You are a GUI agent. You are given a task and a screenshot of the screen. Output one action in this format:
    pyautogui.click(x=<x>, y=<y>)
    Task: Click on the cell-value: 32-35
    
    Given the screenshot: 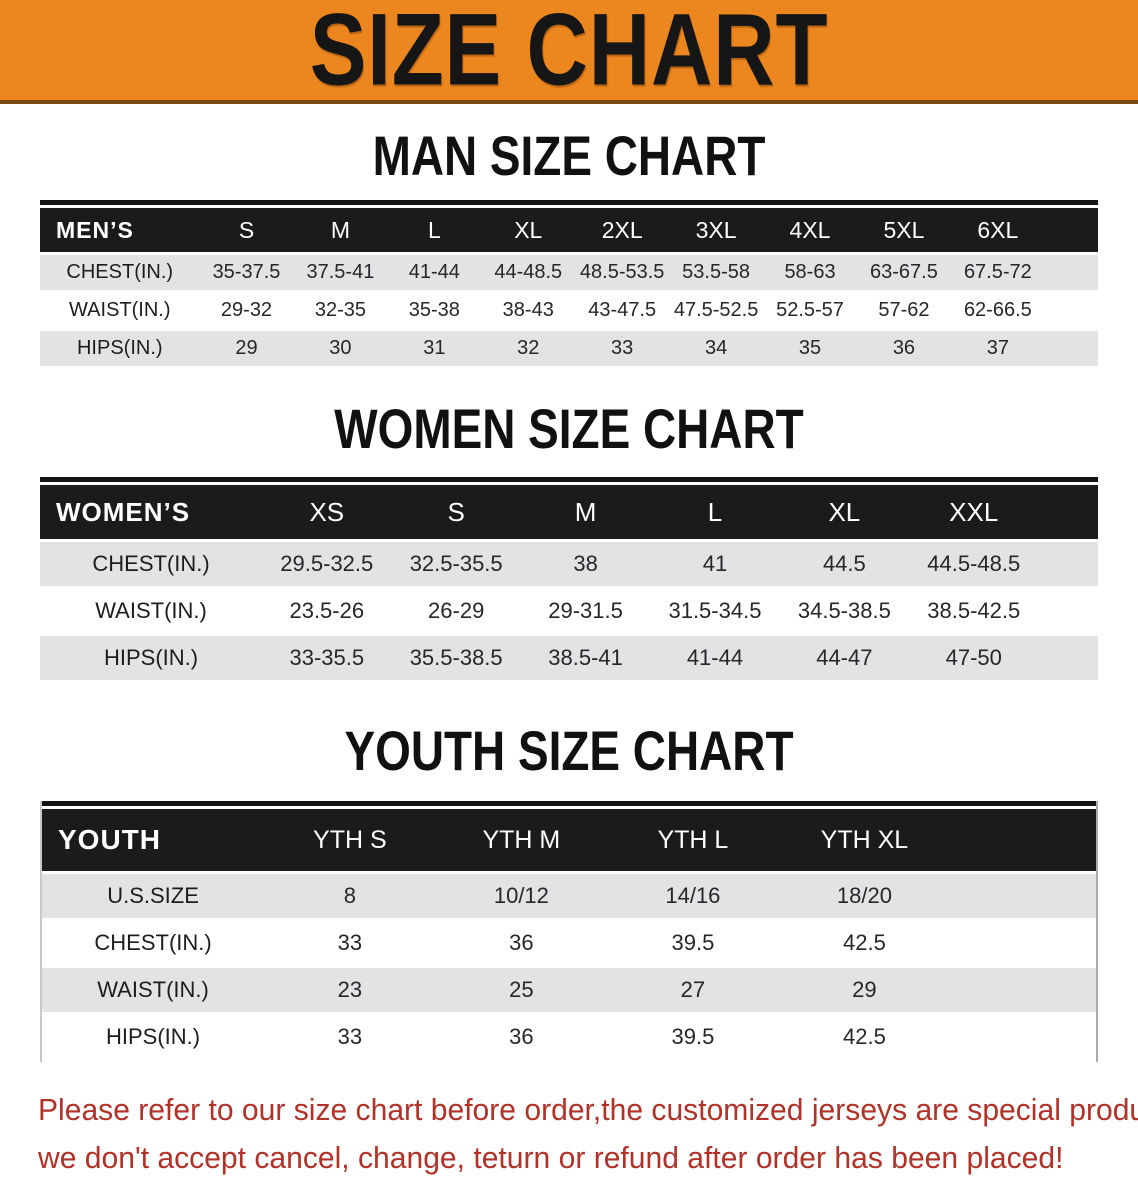 What is the action you would take?
    pyautogui.click(x=340, y=310)
    